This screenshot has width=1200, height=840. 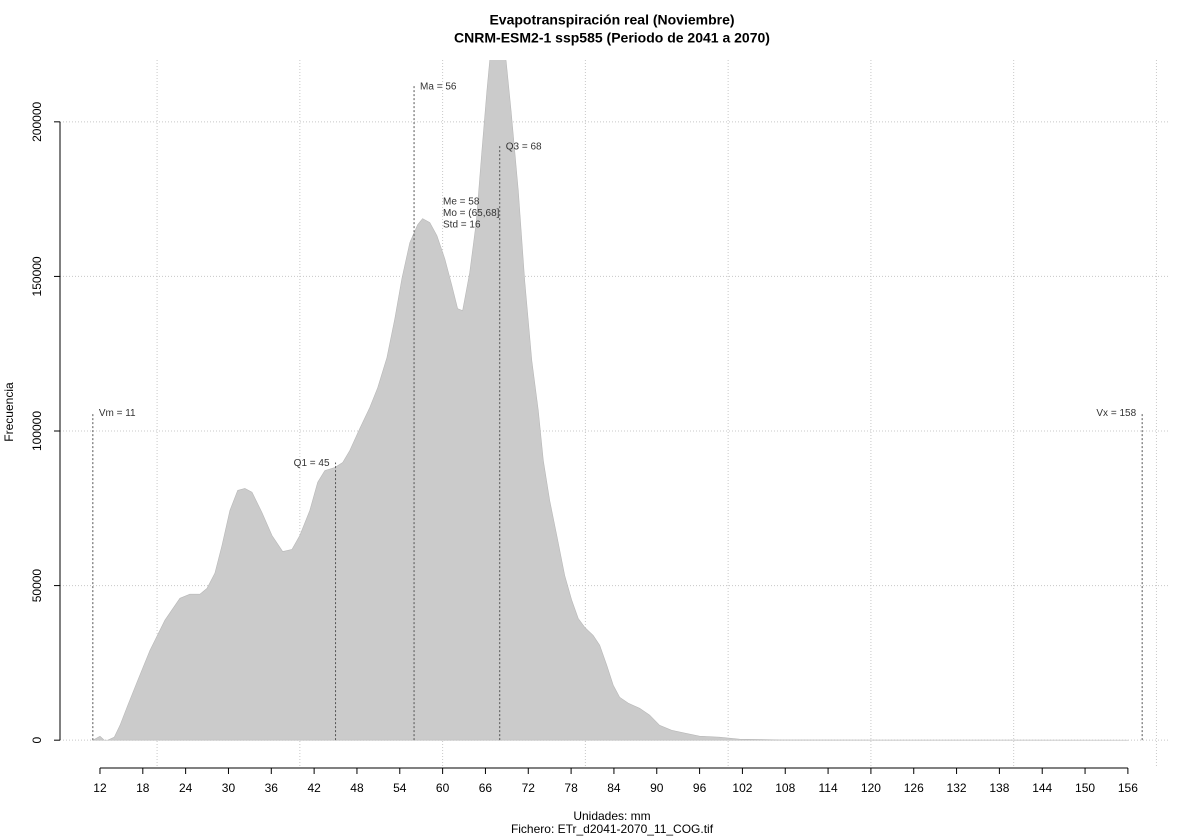 What do you see at coordinates (914, 788) in the screenshot?
I see `x-tick-label: 126` at bounding box center [914, 788].